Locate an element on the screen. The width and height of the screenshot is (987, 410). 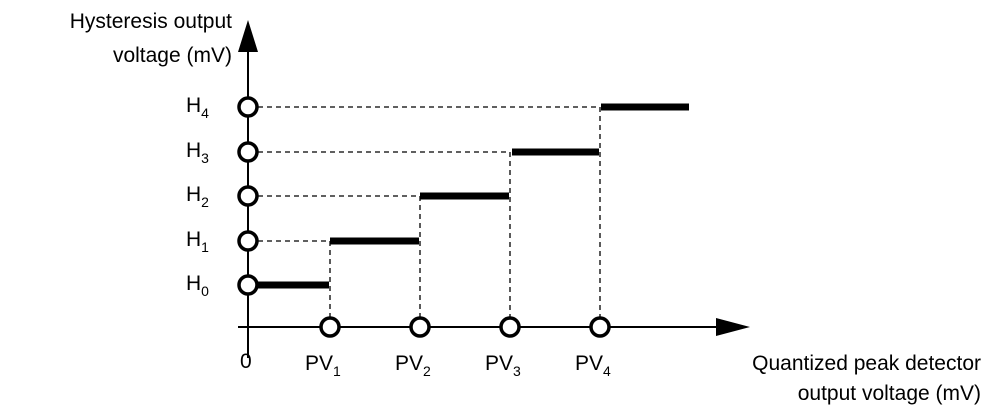
y-axis-arrow is located at coordinates (248, 36).